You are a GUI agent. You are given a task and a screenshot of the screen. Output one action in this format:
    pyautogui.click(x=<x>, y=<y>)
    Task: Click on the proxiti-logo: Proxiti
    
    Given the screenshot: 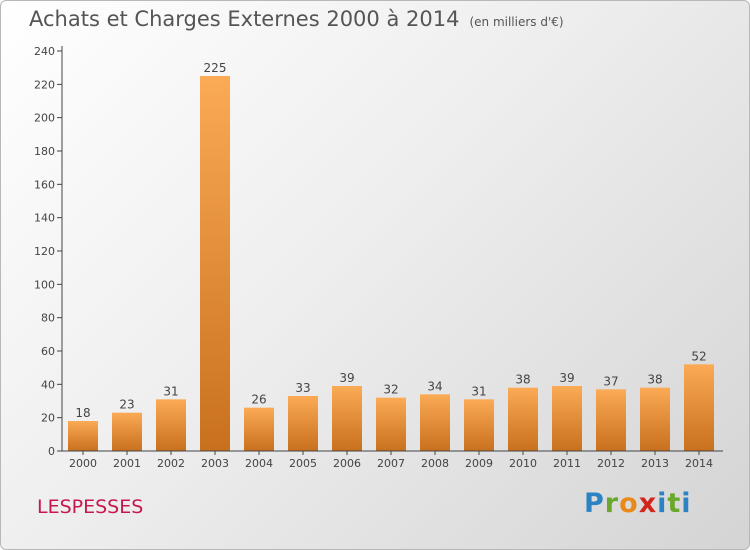 What is the action you would take?
    pyautogui.click(x=638, y=503)
    